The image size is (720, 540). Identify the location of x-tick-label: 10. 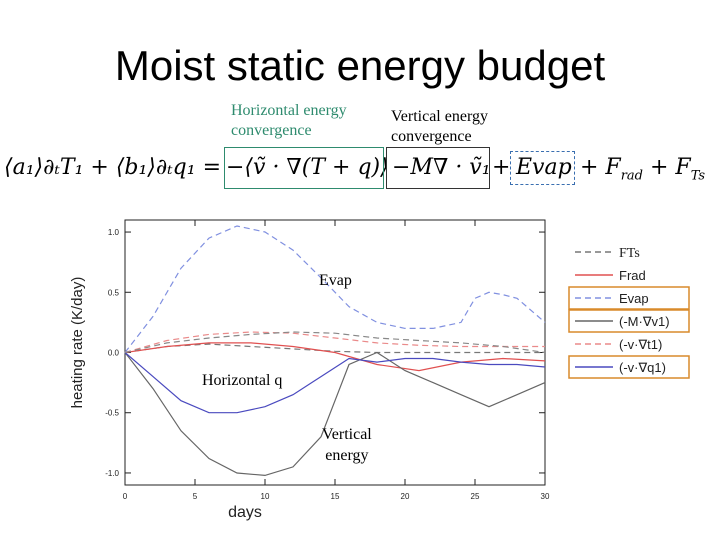
(265, 496).